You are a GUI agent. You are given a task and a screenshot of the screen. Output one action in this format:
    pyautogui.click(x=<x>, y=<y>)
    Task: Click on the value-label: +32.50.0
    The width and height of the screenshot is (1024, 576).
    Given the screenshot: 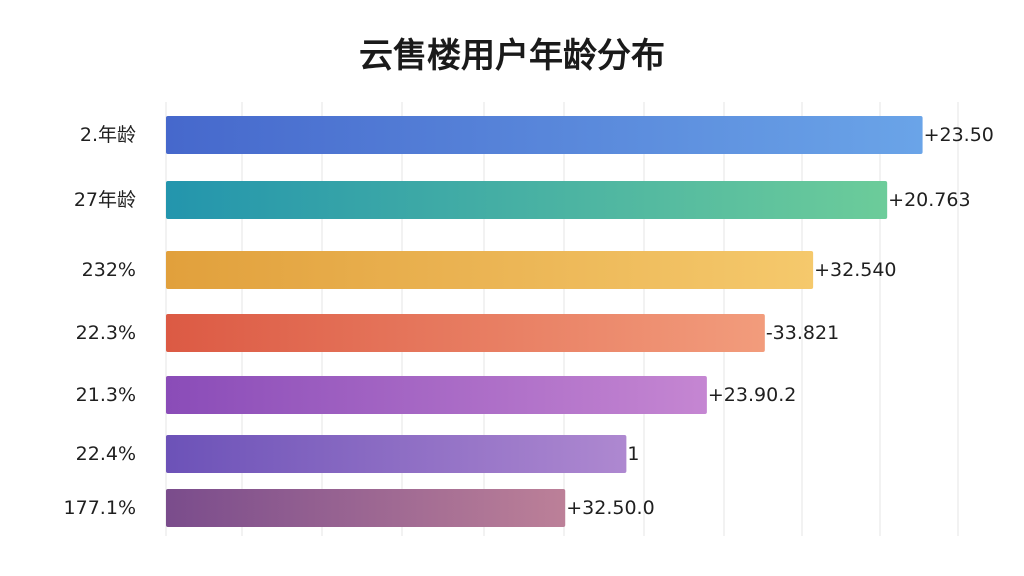 What is the action you would take?
    pyautogui.click(x=610, y=508)
    